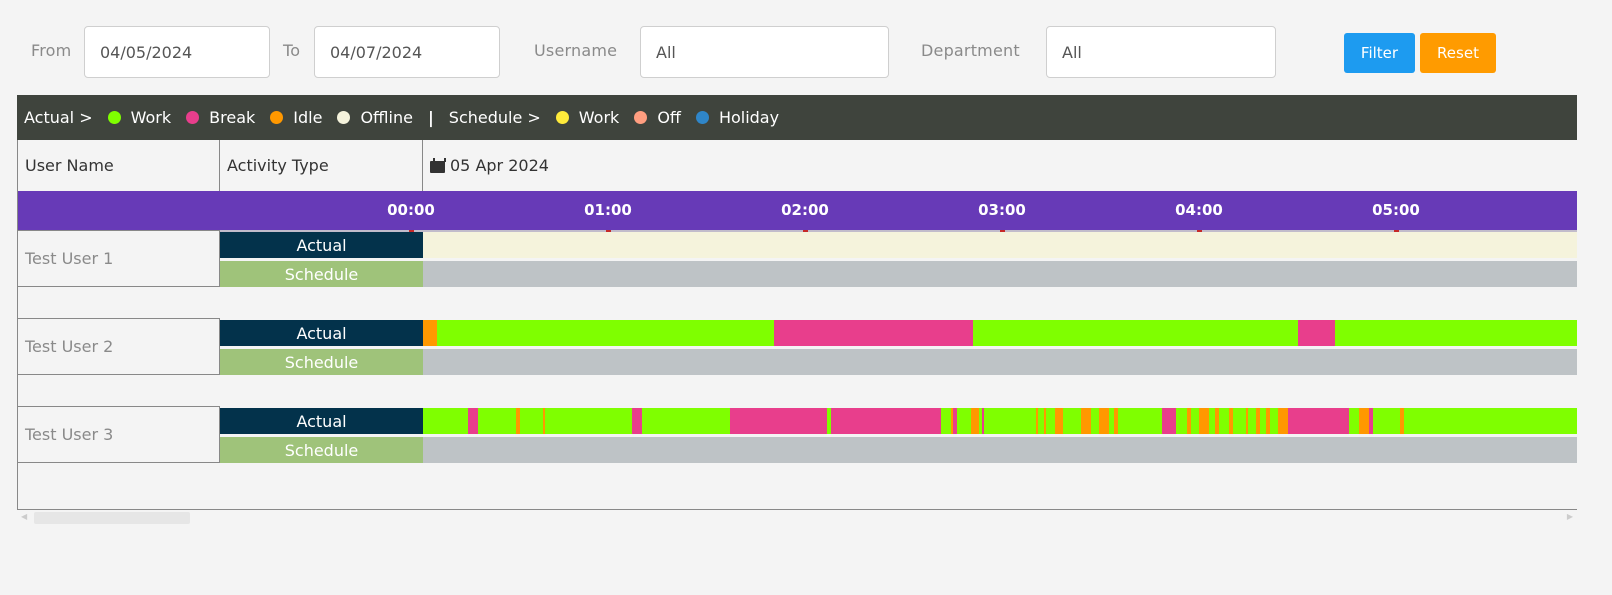  I want to click on legend-schedule-work-dot-icon, so click(562, 117).